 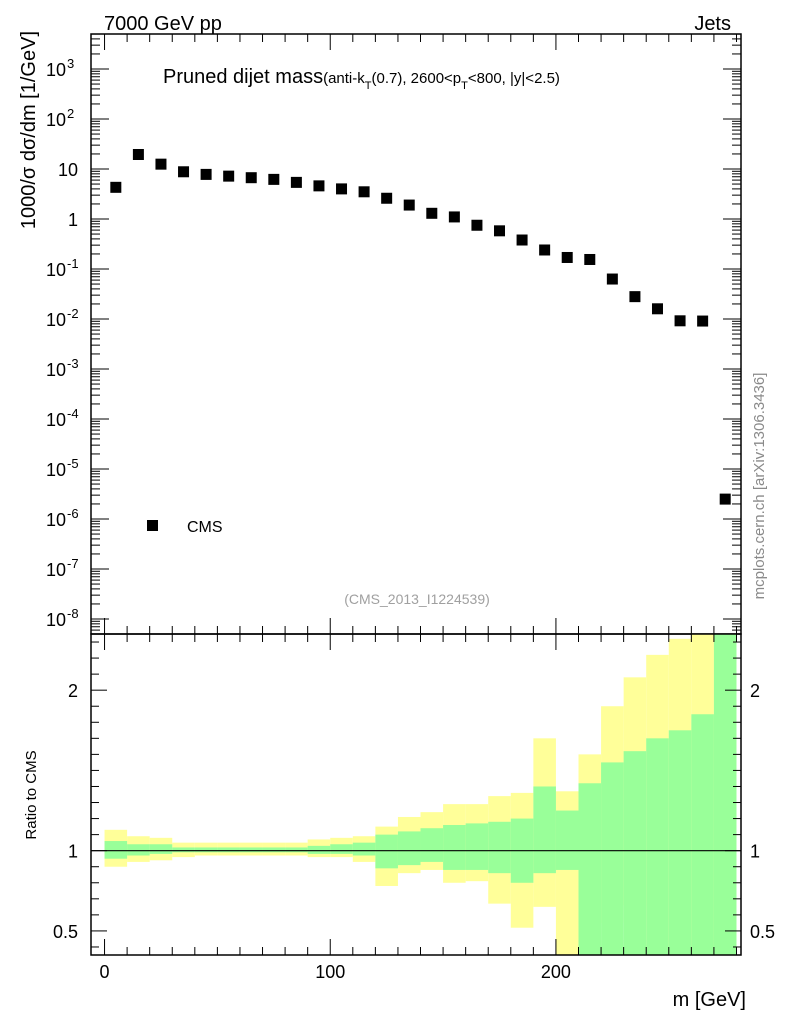 I want to click on x-tick-label-1: 100, so click(x=330, y=972).